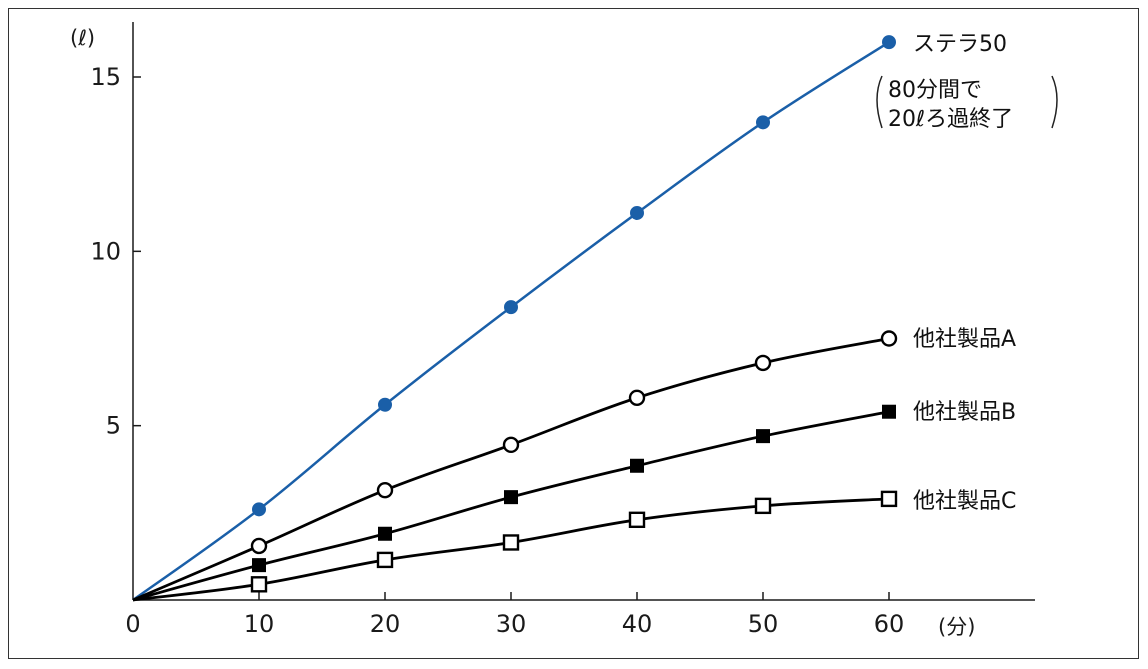 The height and width of the screenshot is (669, 1148). Describe the element at coordinates (960, 44) in the screenshot. I see `series-label-1: ステラ50` at that location.